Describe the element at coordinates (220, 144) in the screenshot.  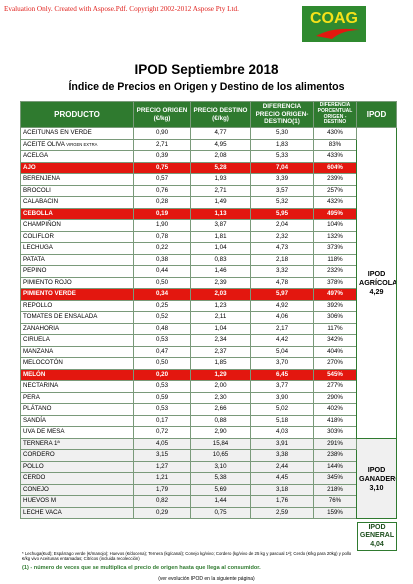
I see `value-cell: 4,95` at that location.